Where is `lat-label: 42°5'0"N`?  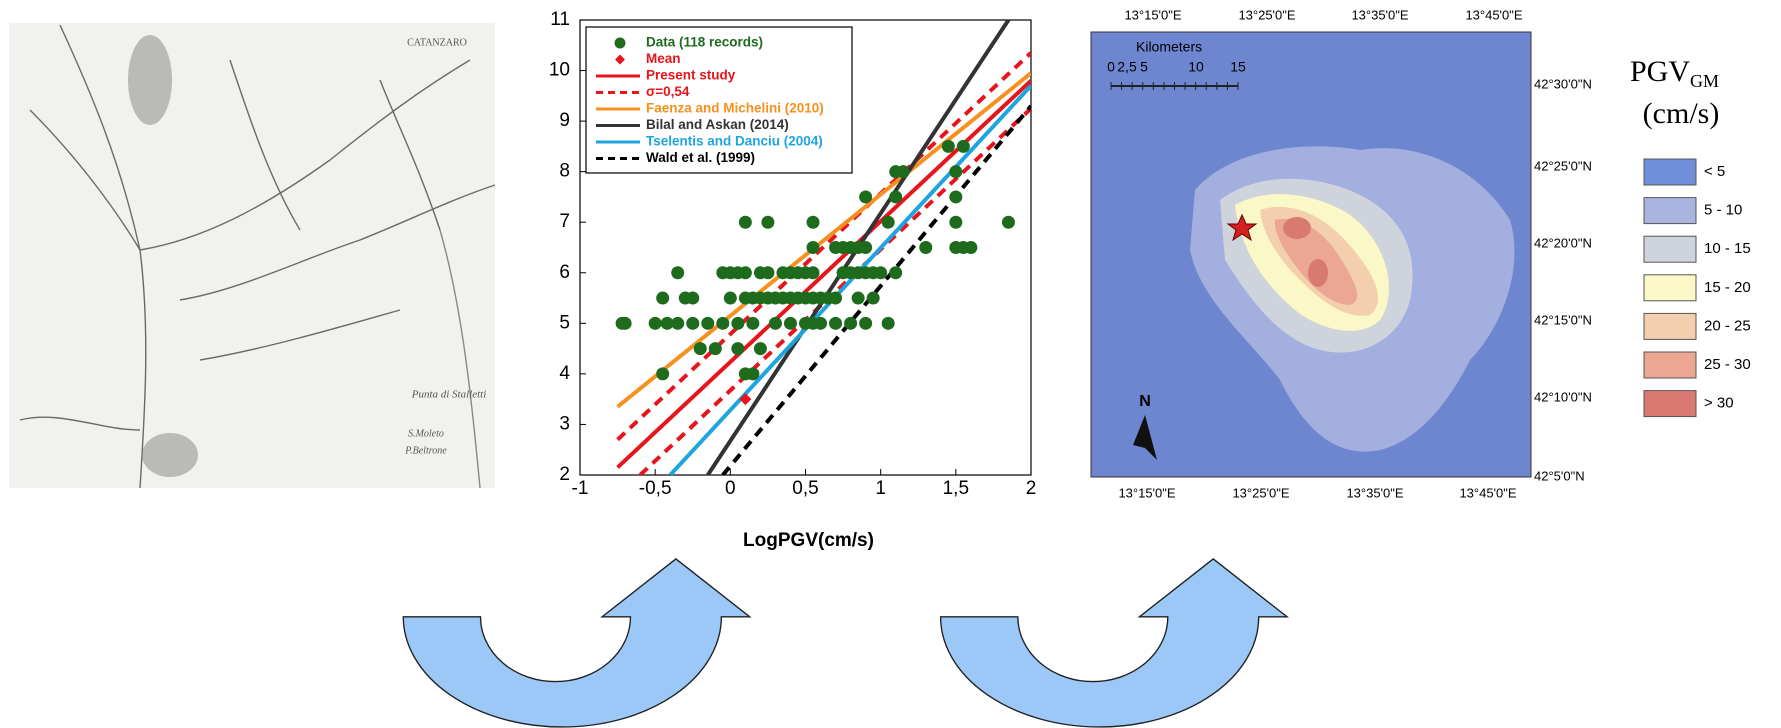
lat-label: 42°5'0"N is located at coordinates (1559, 475).